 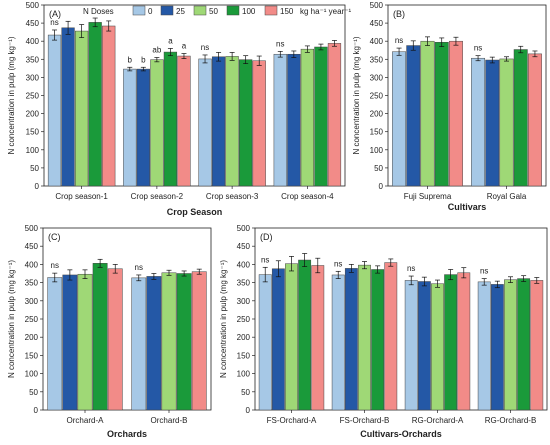 I want to click on legend-label: 50, so click(x=213, y=11).